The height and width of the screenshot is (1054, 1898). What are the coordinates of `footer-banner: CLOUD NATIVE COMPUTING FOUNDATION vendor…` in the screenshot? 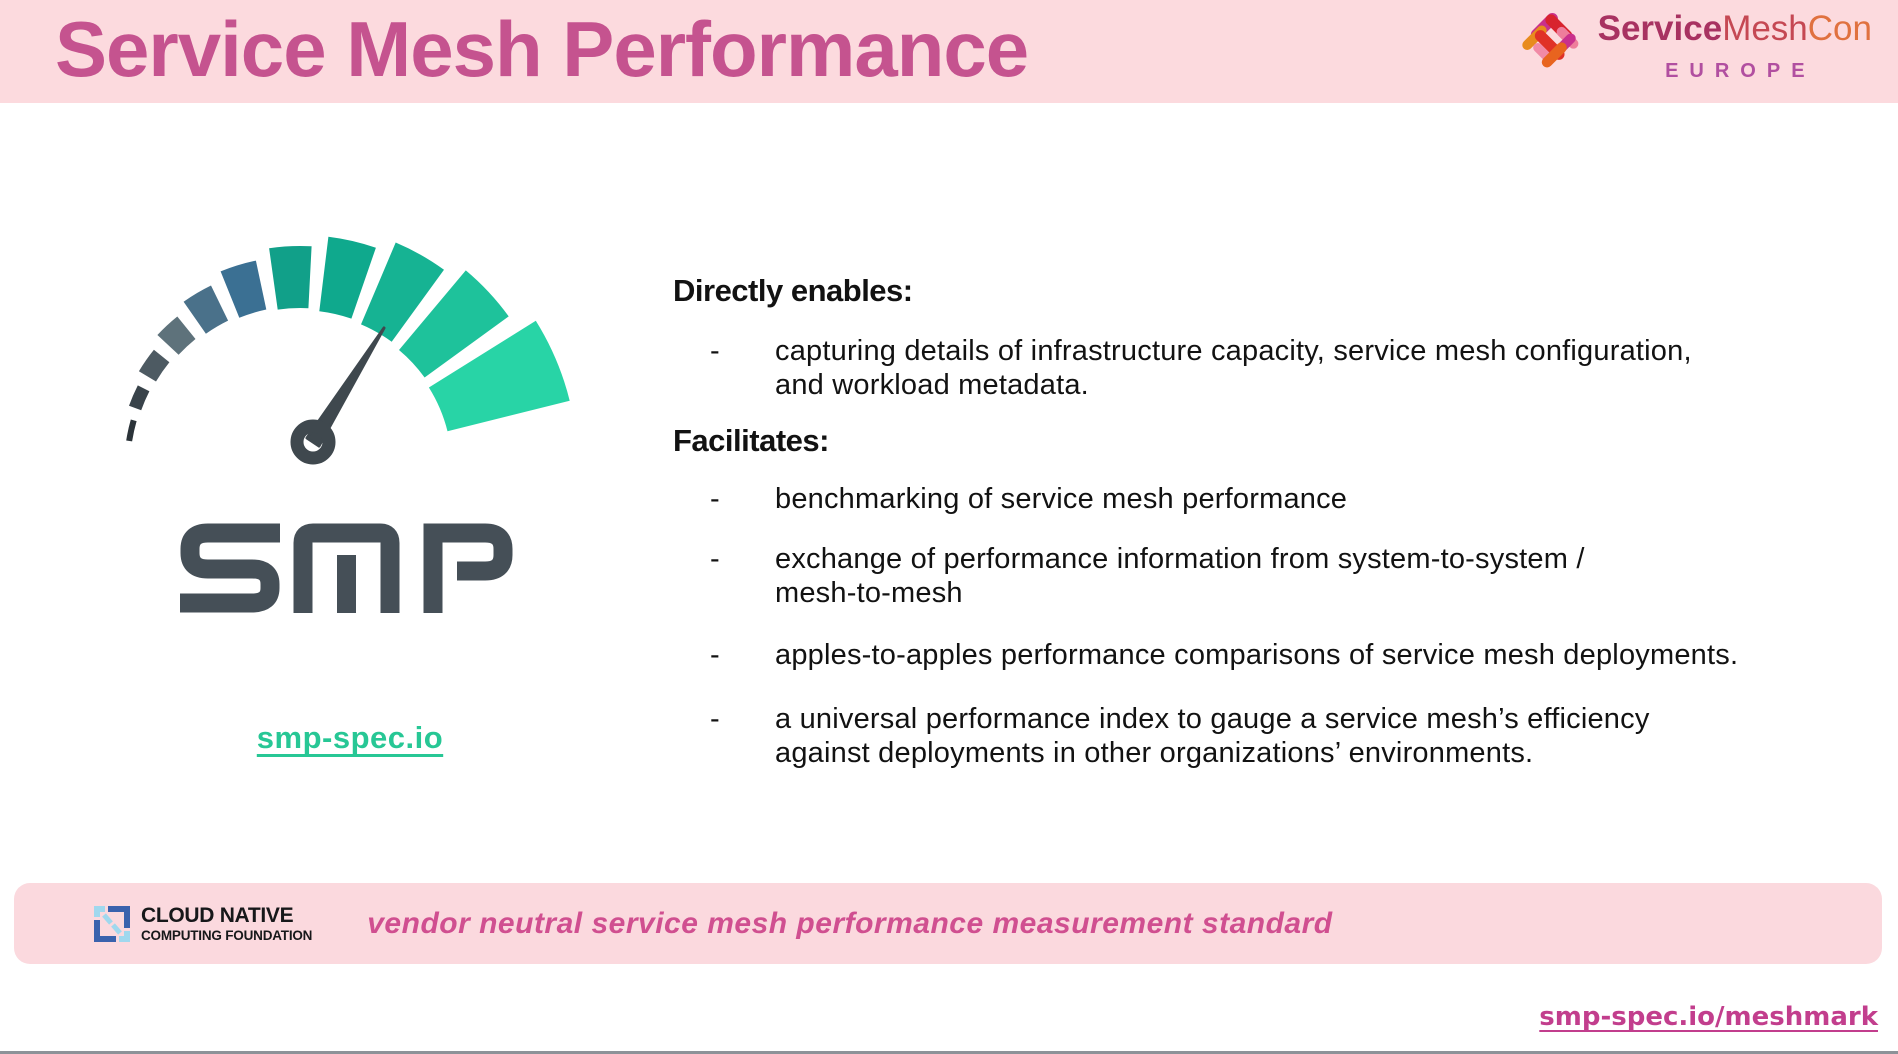 It's located at (948, 923).